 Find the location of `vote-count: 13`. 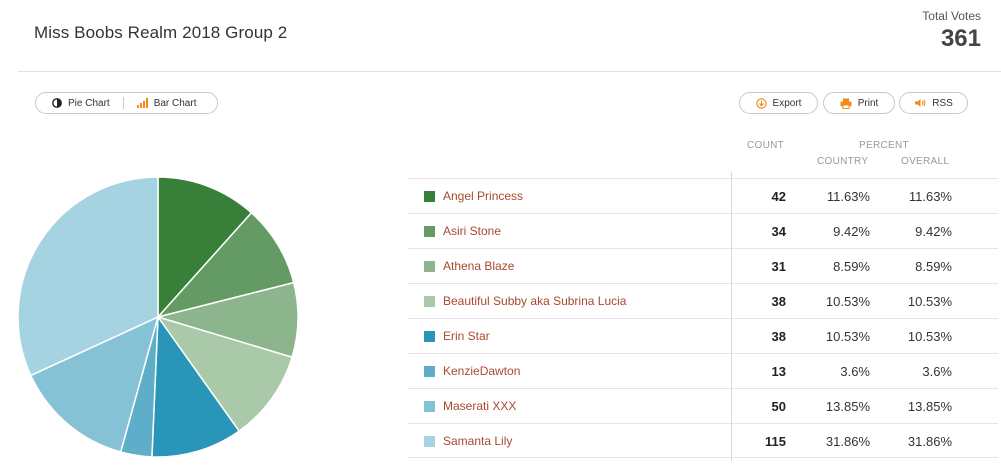

vote-count: 13 is located at coordinates (778, 371).